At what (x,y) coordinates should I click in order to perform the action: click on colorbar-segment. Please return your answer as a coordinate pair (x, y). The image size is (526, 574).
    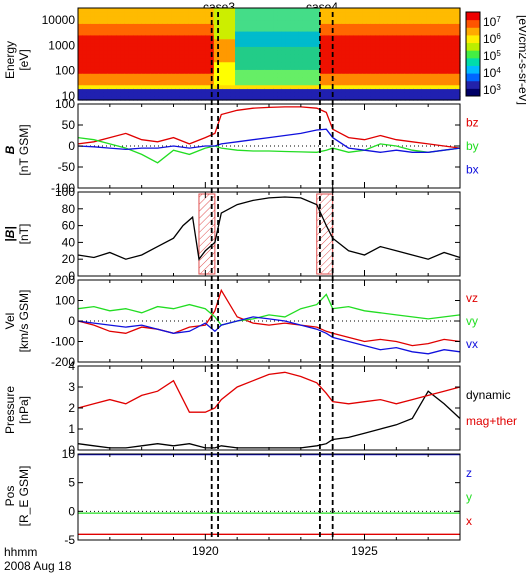
    Looking at the image, I should click on (473, 16).